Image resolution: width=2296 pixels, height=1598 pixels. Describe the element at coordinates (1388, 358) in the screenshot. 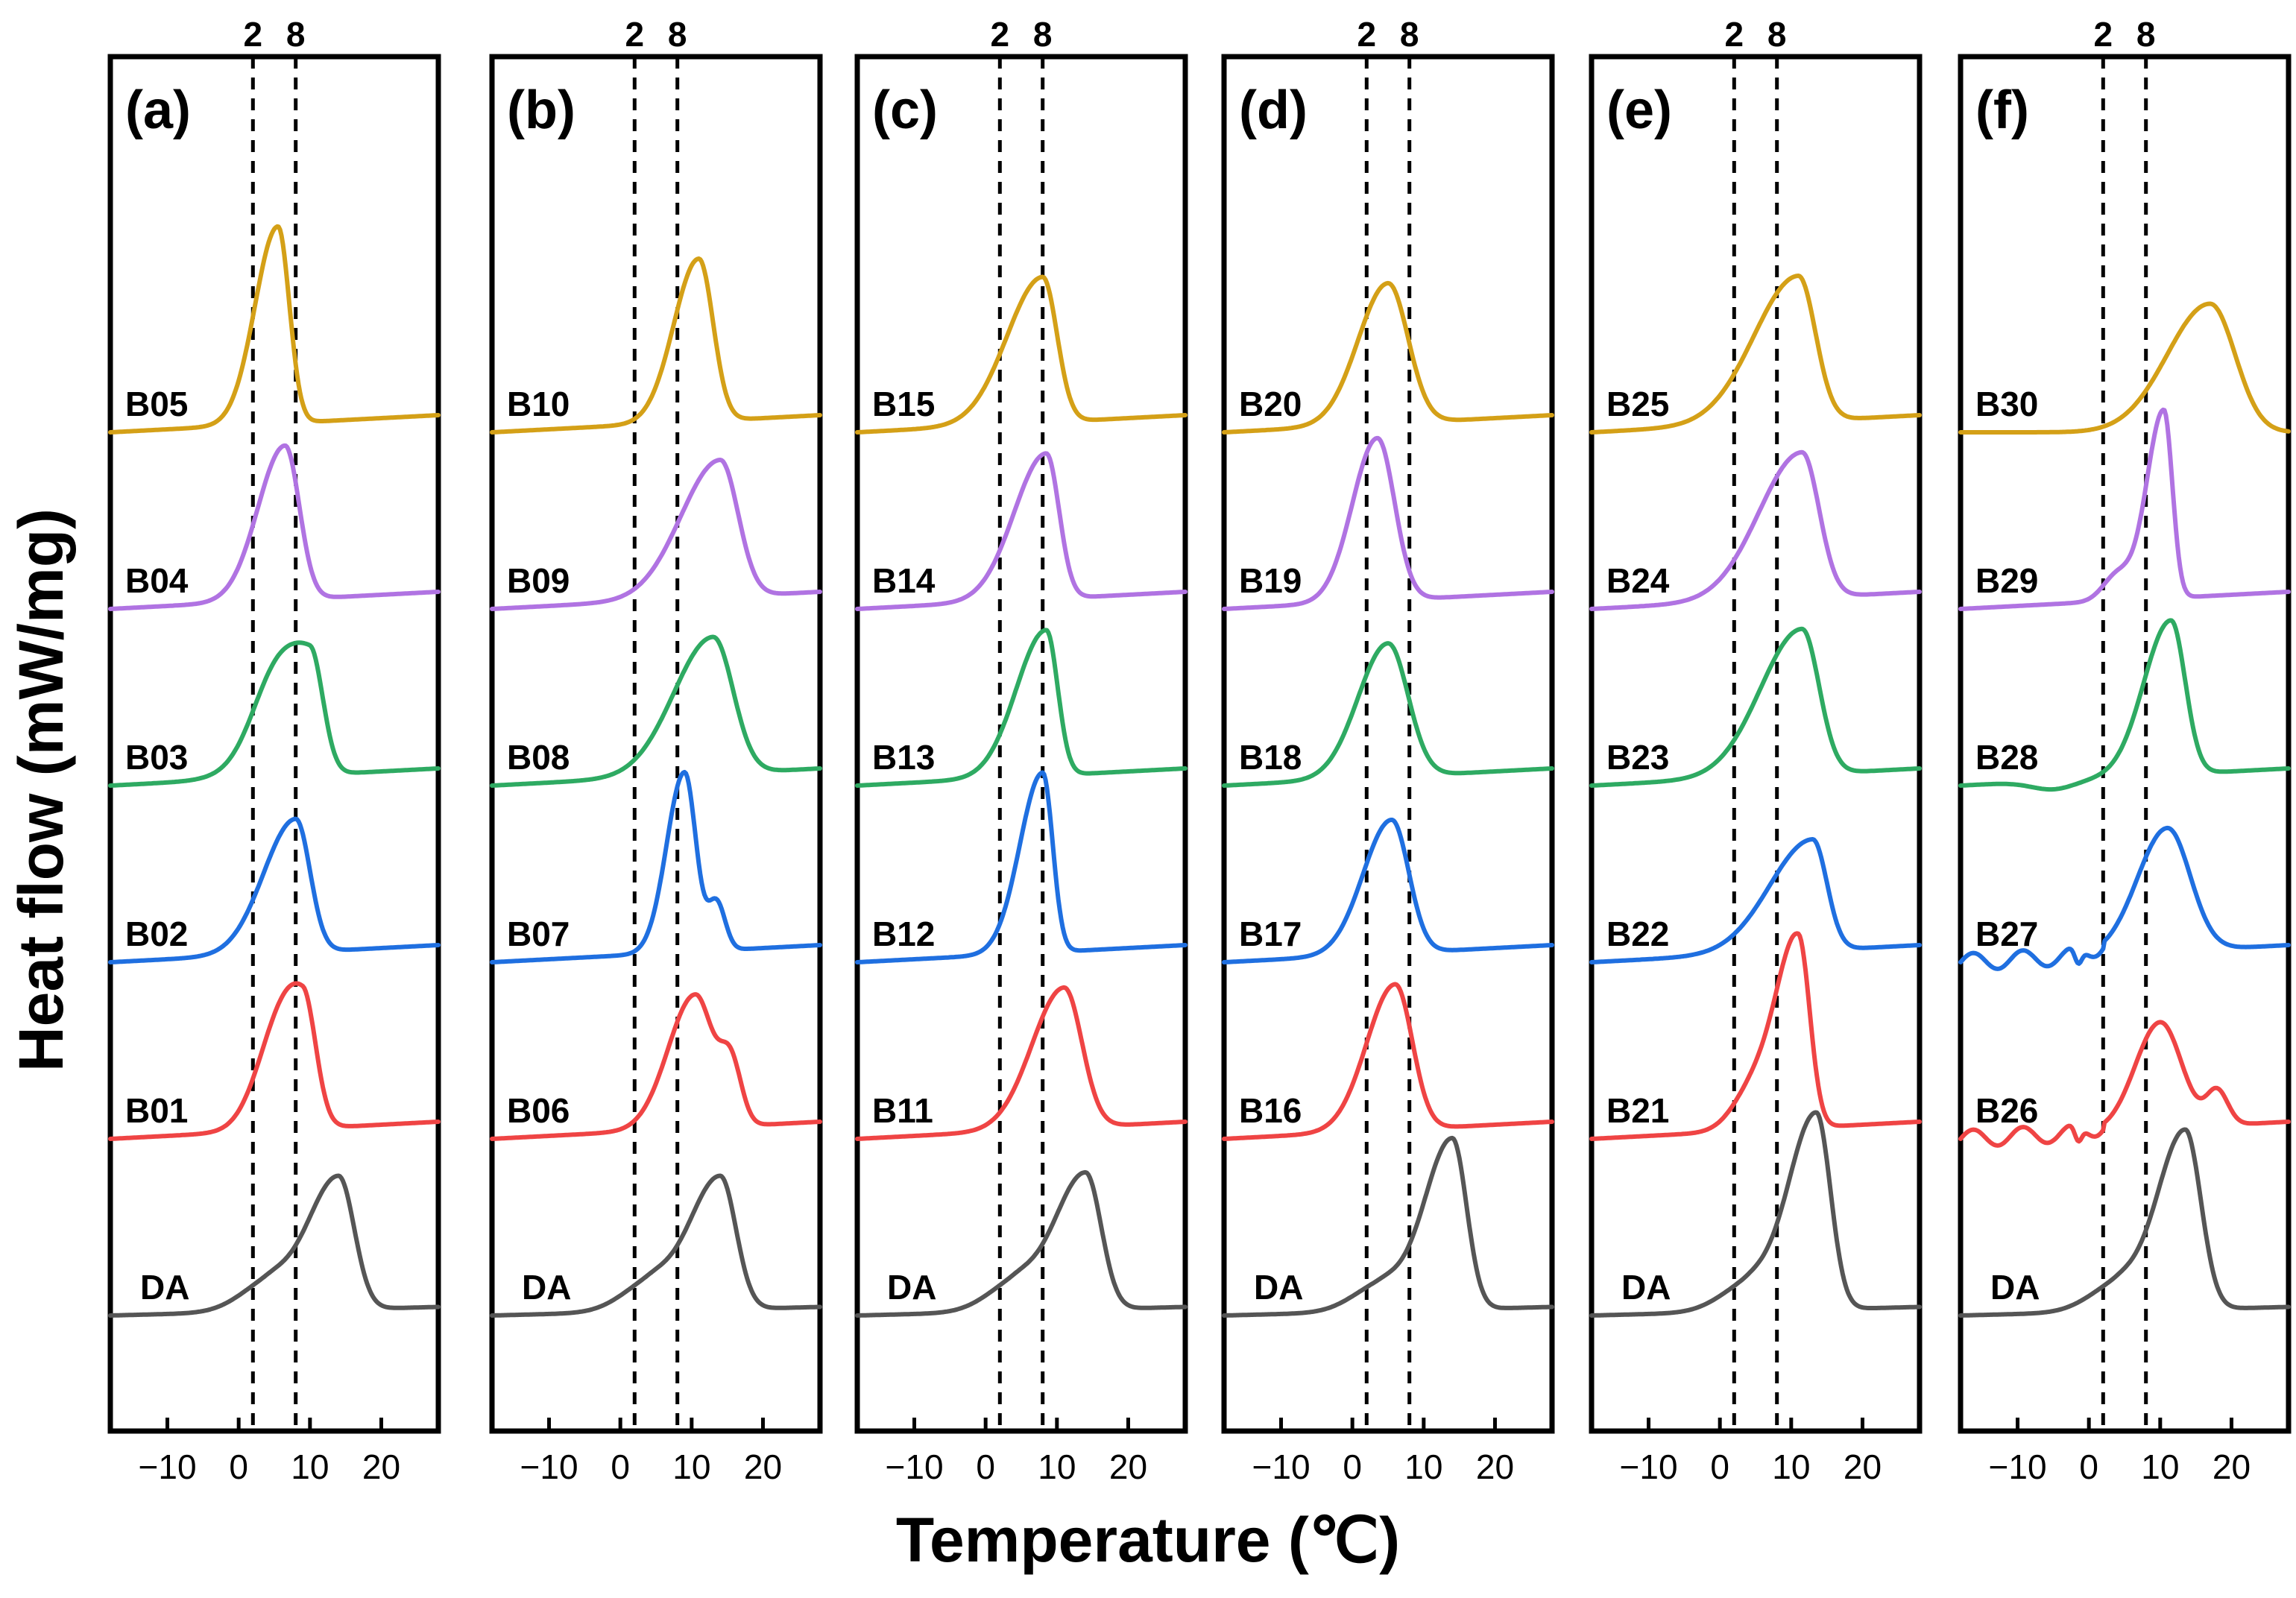

I see `trace-b20` at that location.